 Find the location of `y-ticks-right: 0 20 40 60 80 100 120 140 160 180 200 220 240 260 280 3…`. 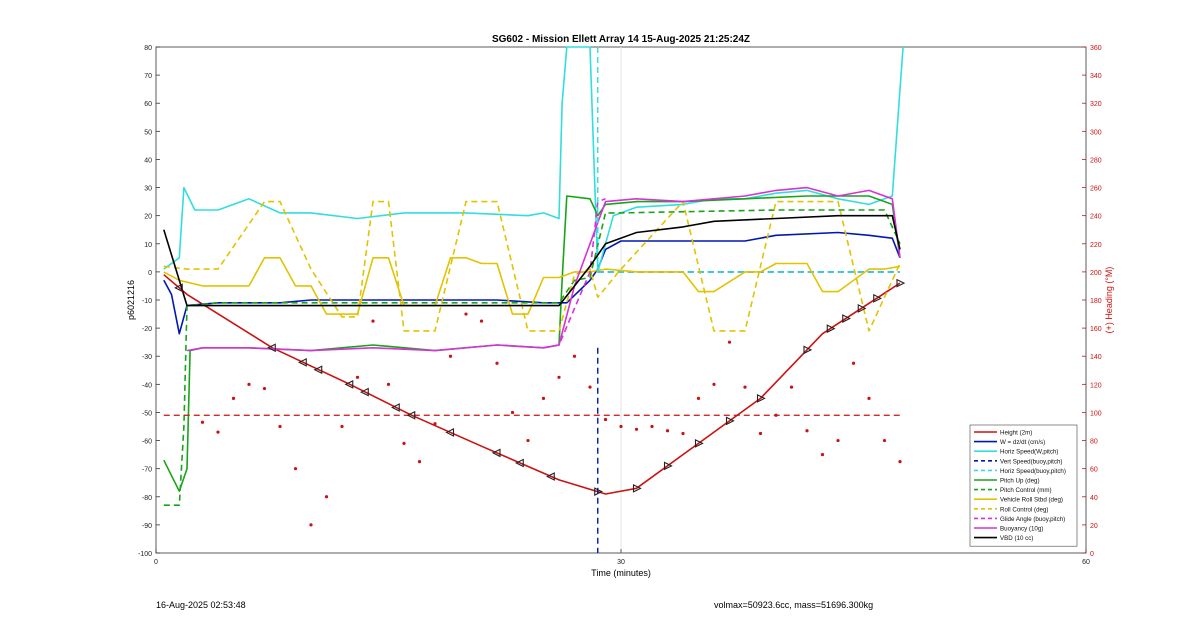

y-ticks-right: 0 20 40 60 80 100 120 140 160 180 200 220 240 260 280 3… is located at coordinates (1092, 301).